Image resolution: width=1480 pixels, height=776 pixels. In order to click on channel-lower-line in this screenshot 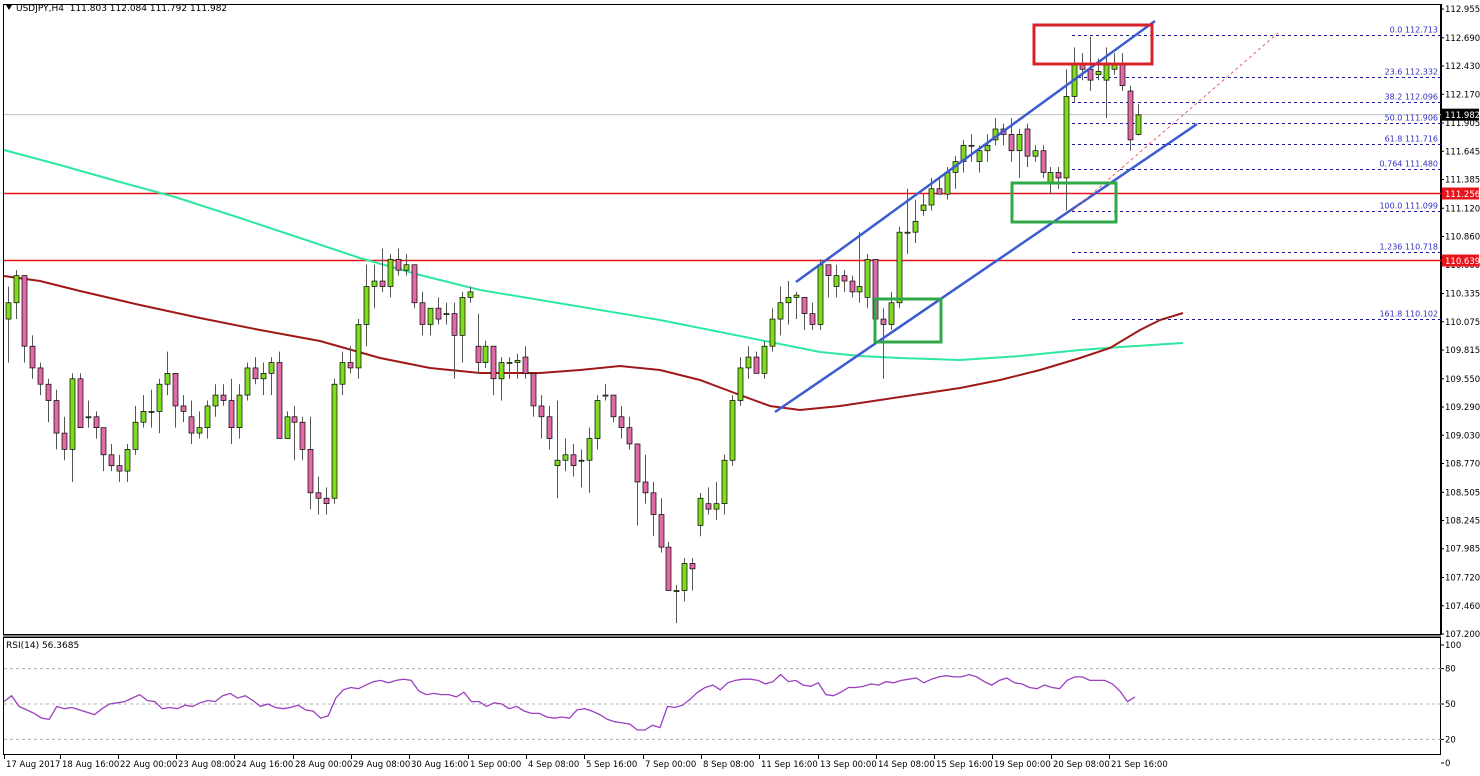, I will do `click(986, 268)`.